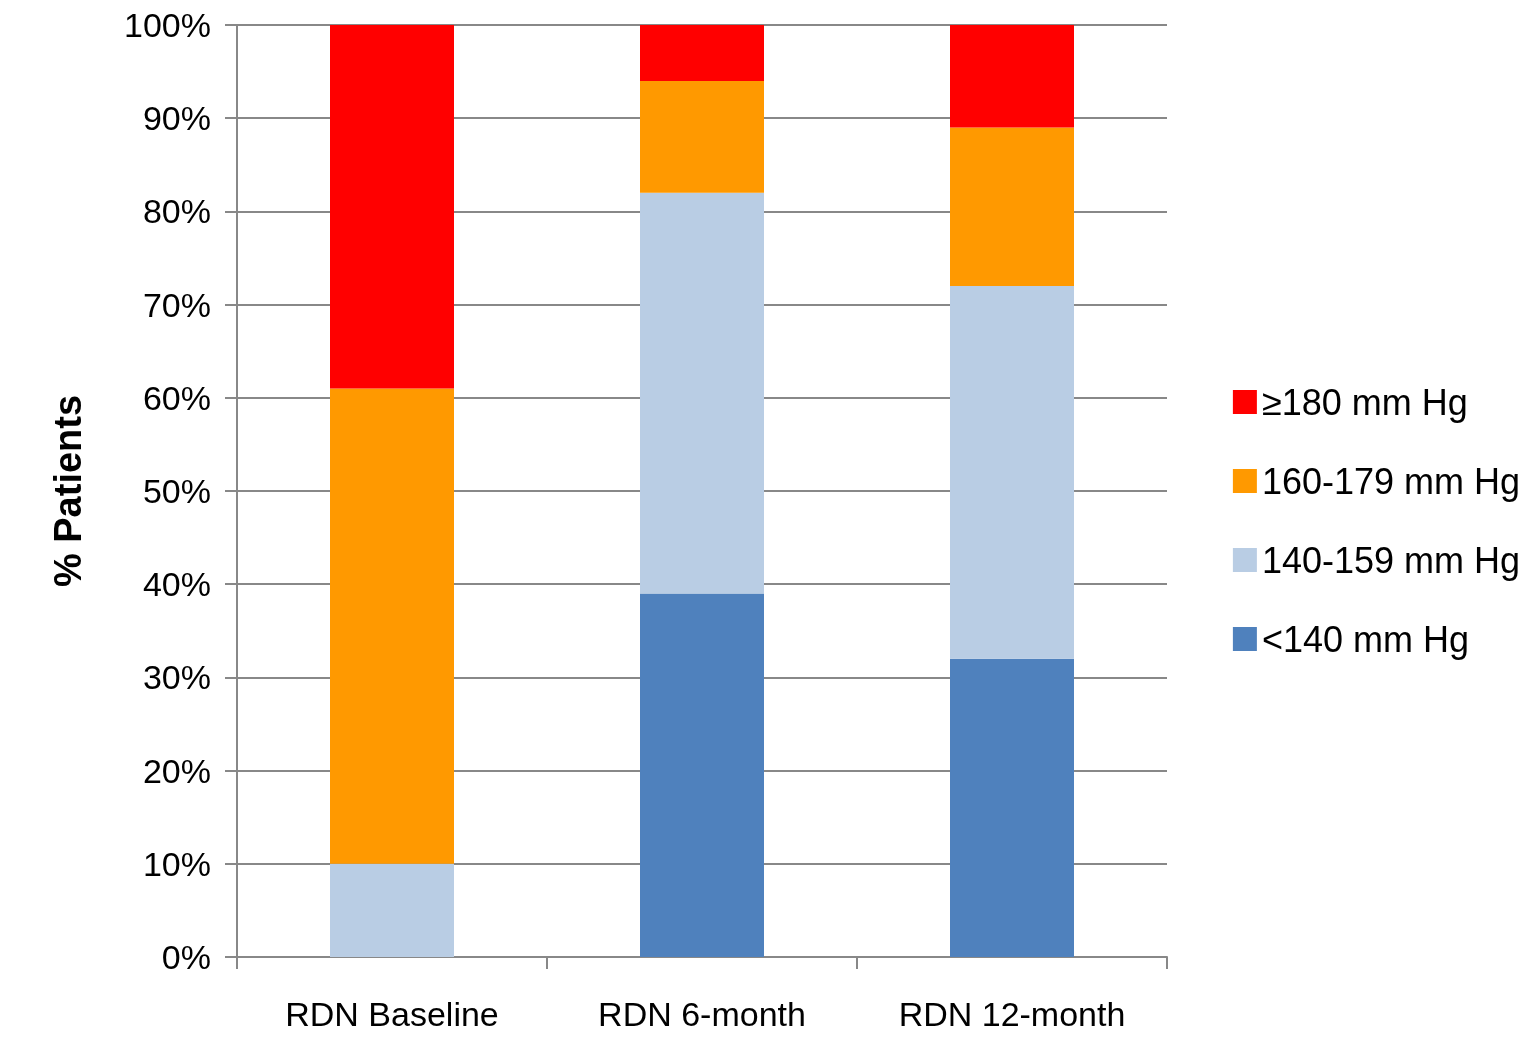 The height and width of the screenshot is (1041, 1535). Describe the element at coordinates (1391, 481) in the screenshot. I see `legend-label: 160-179 mm Hg` at that location.